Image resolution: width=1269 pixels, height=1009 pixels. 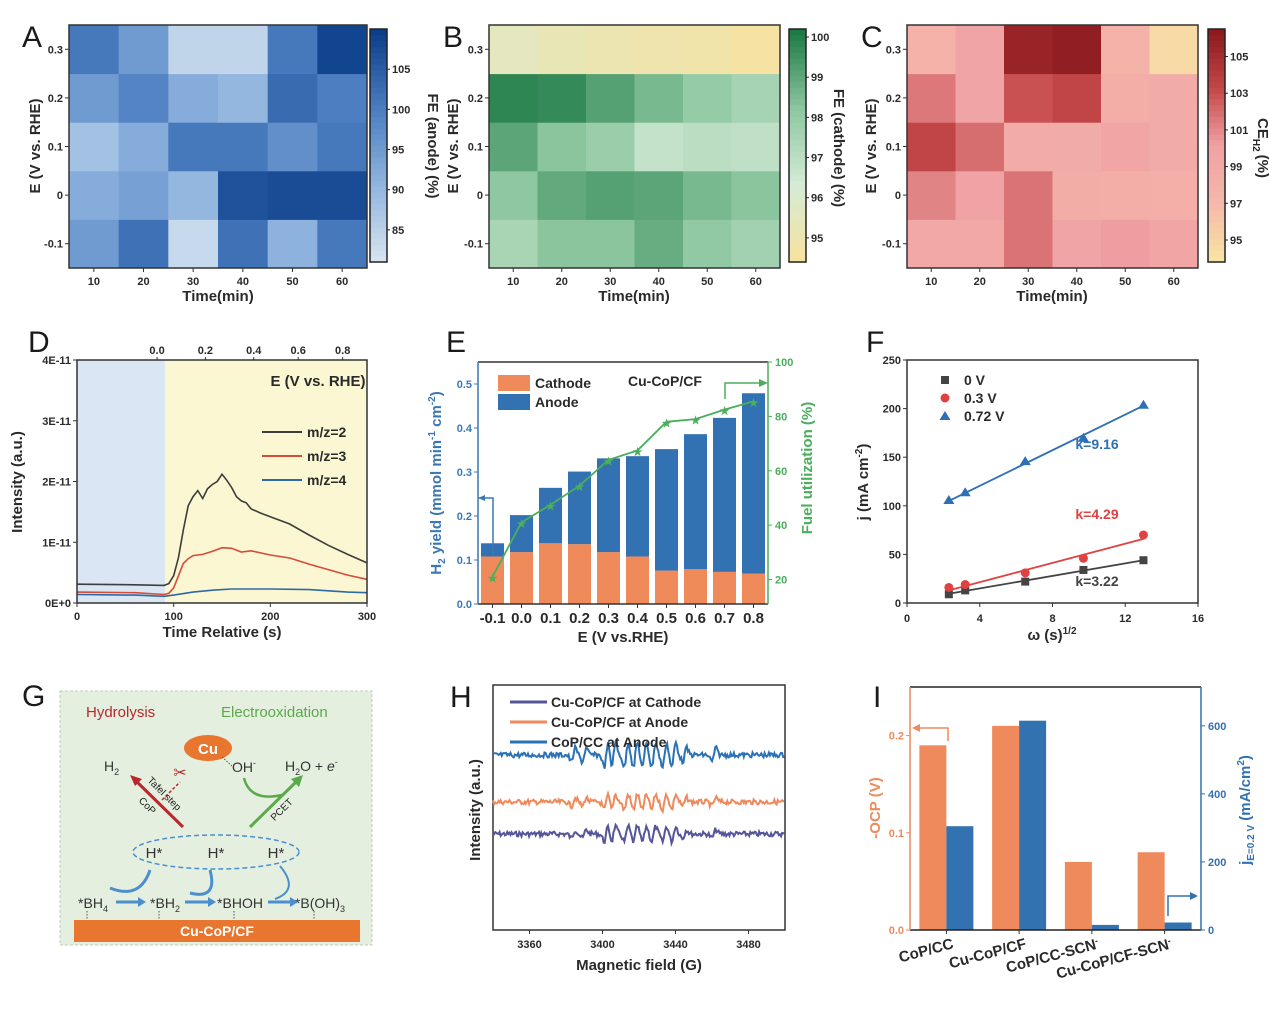 What do you see at coordinates (55, 50) in the screenshot?
I see `heatmap-a-y-tick-label: 0.3` at bounding box center [55, 50].